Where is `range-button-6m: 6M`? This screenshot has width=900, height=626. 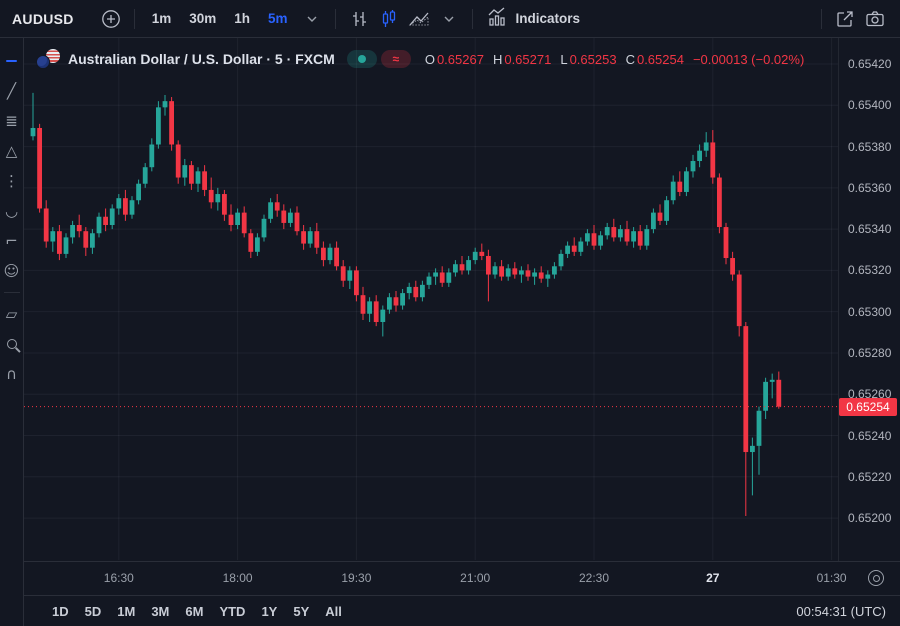 range-button-6m: 6M is located at coordinates (194, 611).